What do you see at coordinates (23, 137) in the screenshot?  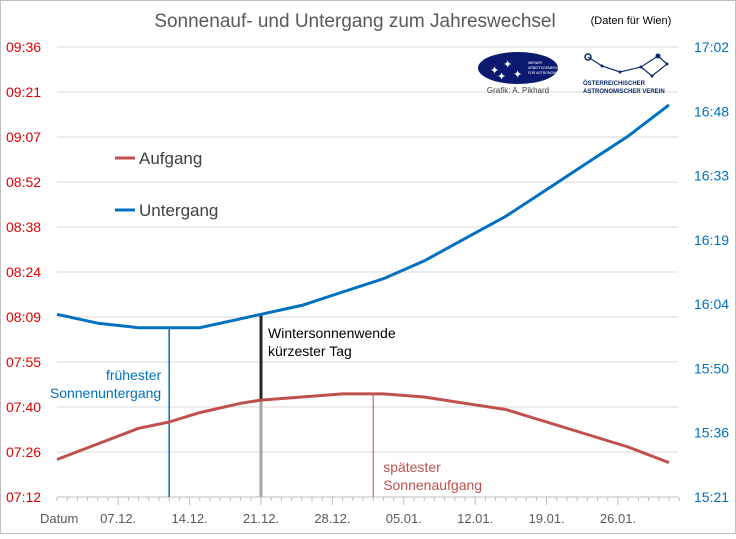 I see `y-left-tick-label: 09:07` at bounding box center [23, 137].